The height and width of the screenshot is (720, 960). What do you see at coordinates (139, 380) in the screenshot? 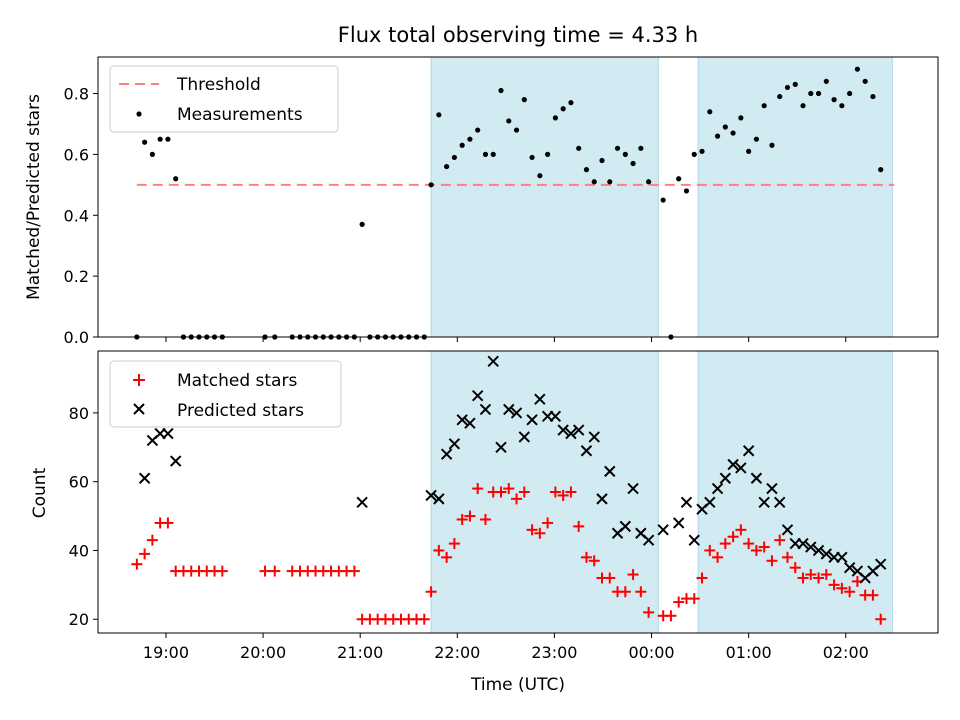
I see `legend-matched-swatch` at bounding box center [139, 380].